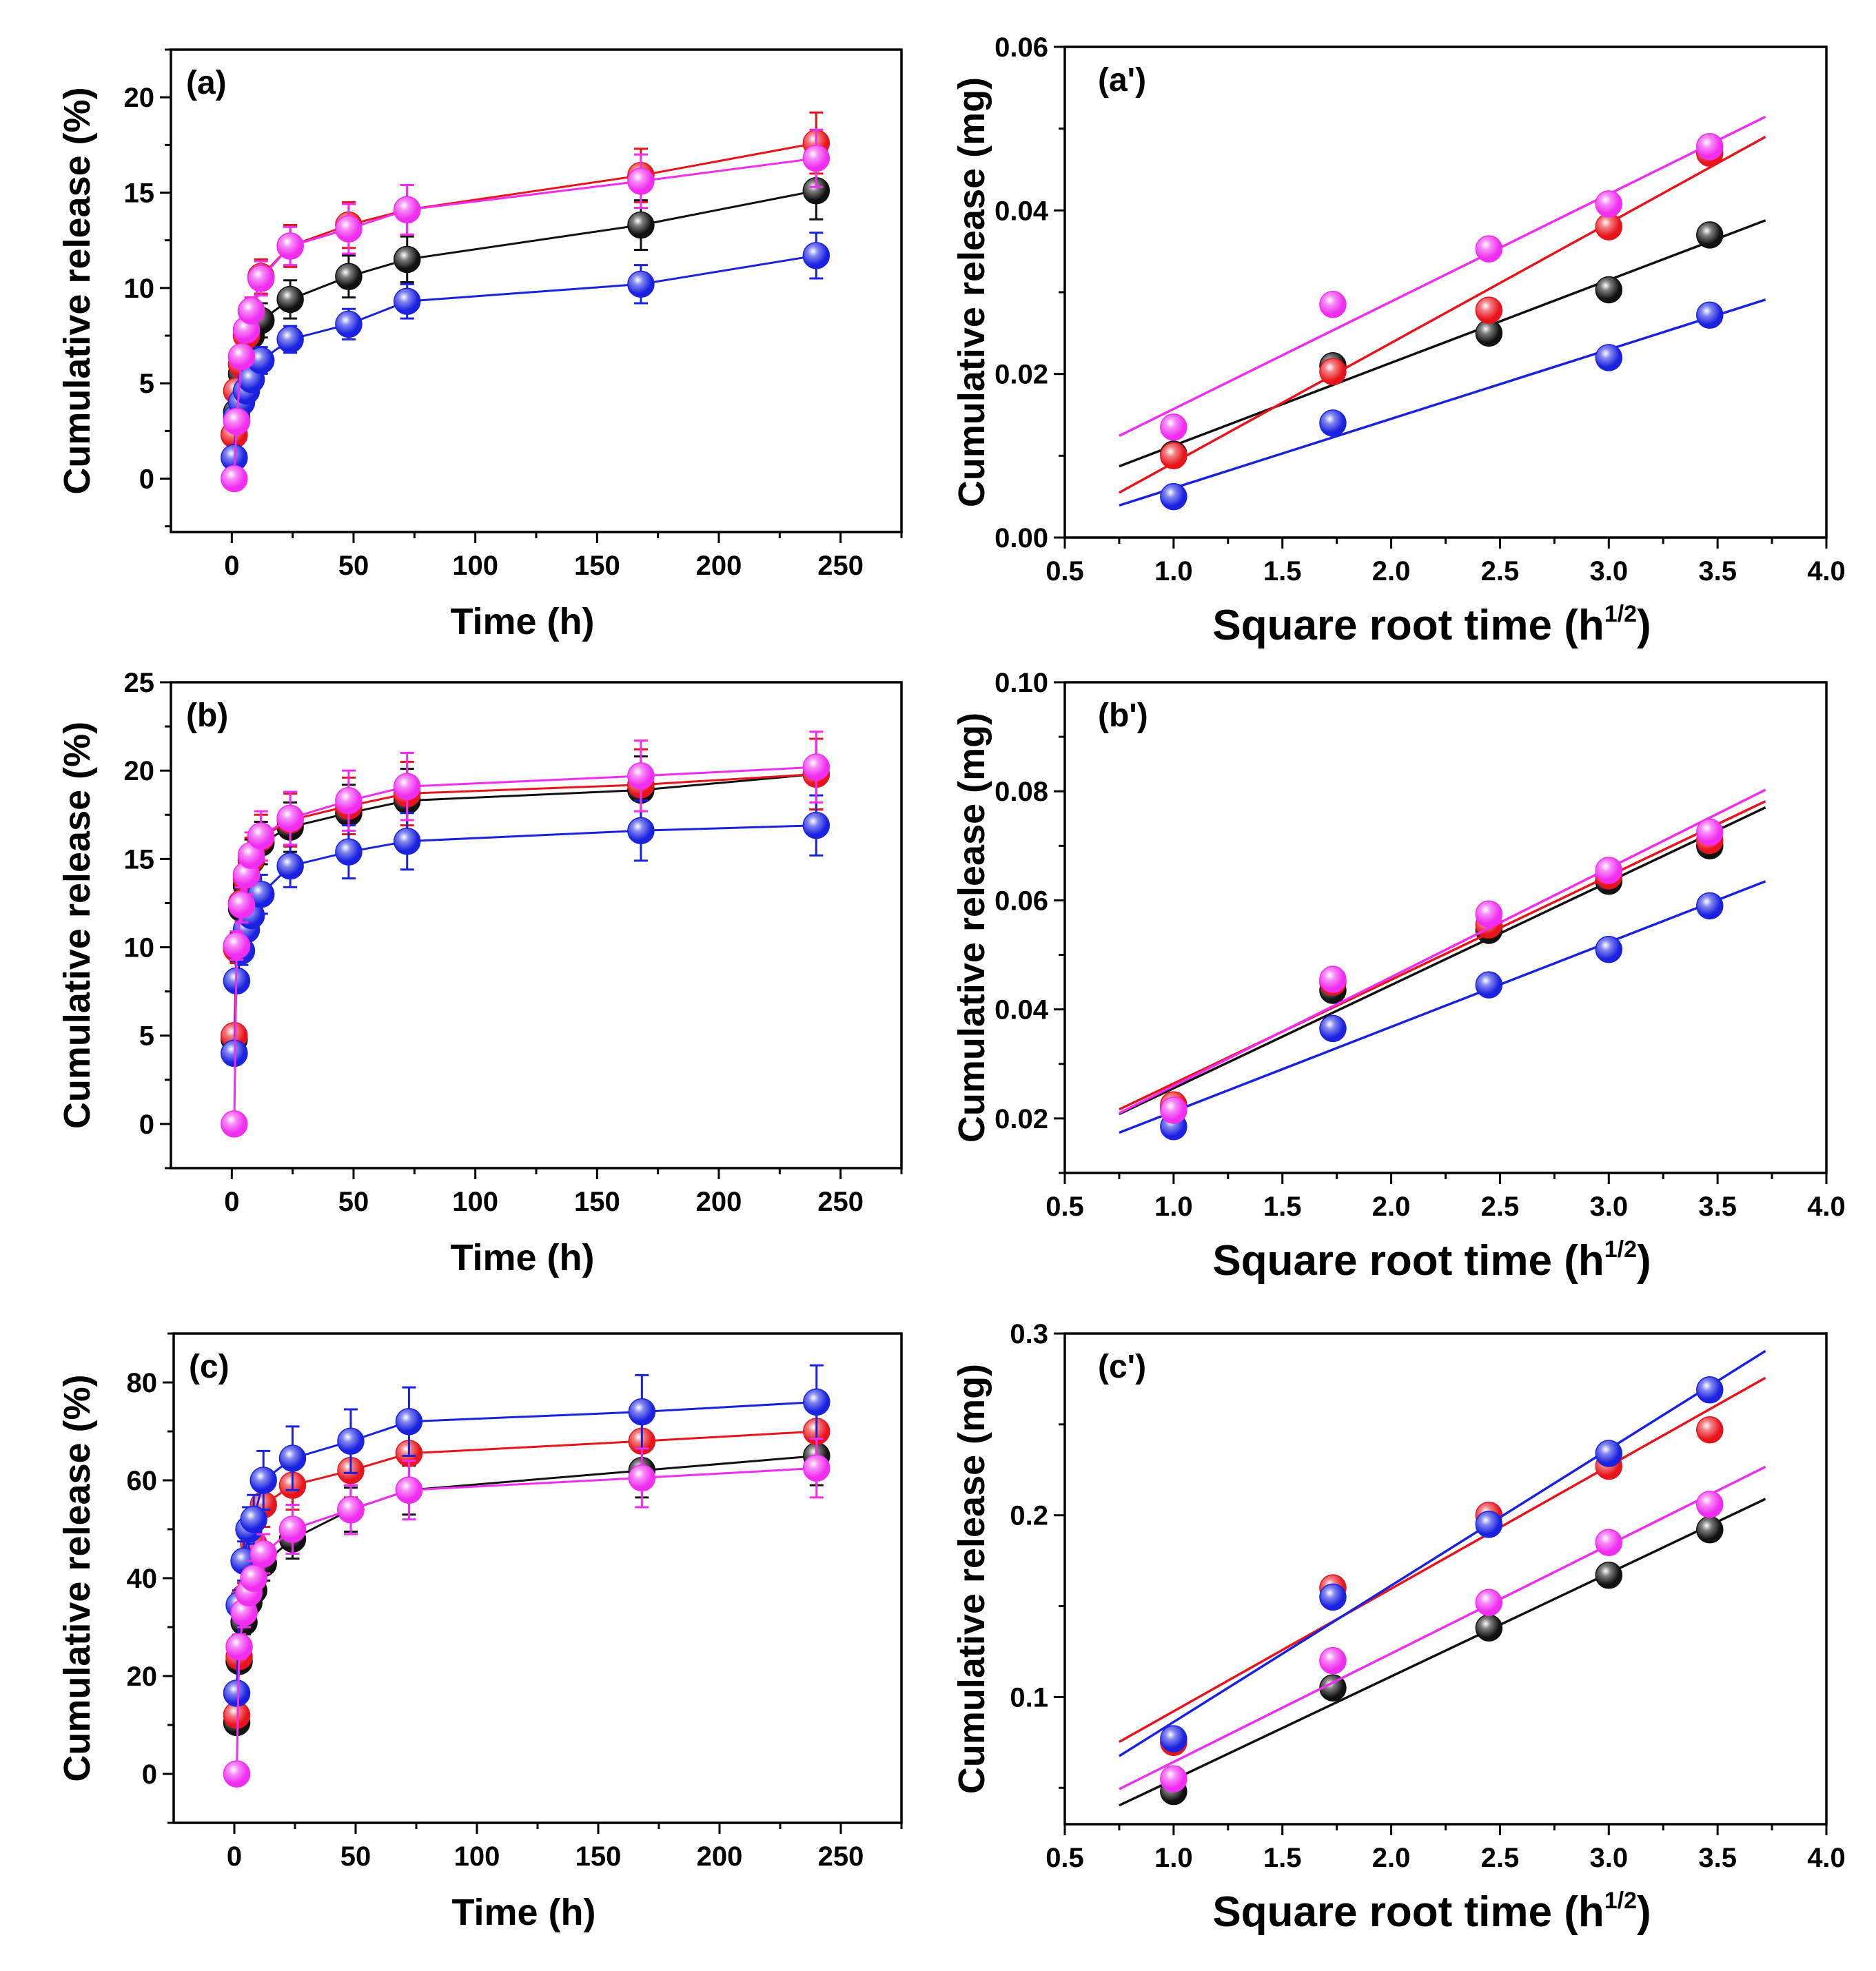 The height and width of the screenshot is (1971, 1876). Describe the element at coordinates (1021, 538) in the screenshot. I see `y-tick-label: 0.00` at that location.